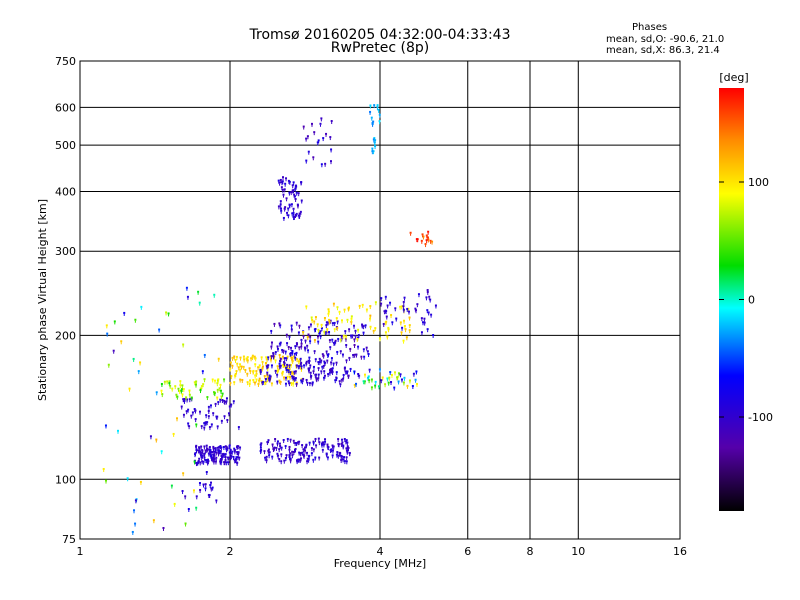 This screenshot has width=800, height=600. I want to click on y-tick-label: 100, so click(65, 479).